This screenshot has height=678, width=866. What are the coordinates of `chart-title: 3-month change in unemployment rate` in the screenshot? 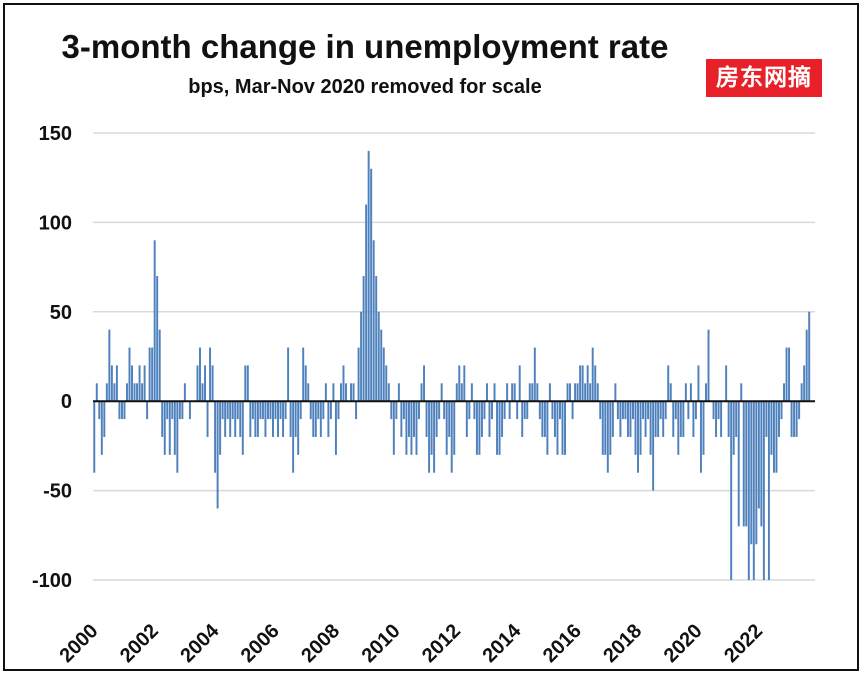 It's located at (365, 46).